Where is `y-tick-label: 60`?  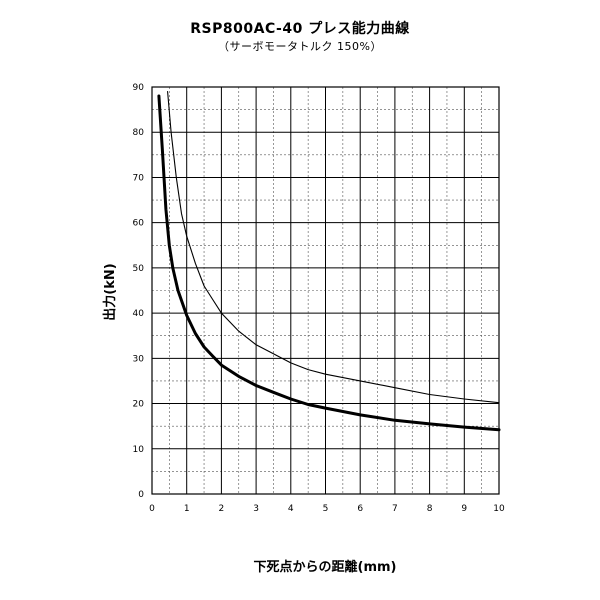 y-tick-label: 60 is located at coordinates (139, 224).